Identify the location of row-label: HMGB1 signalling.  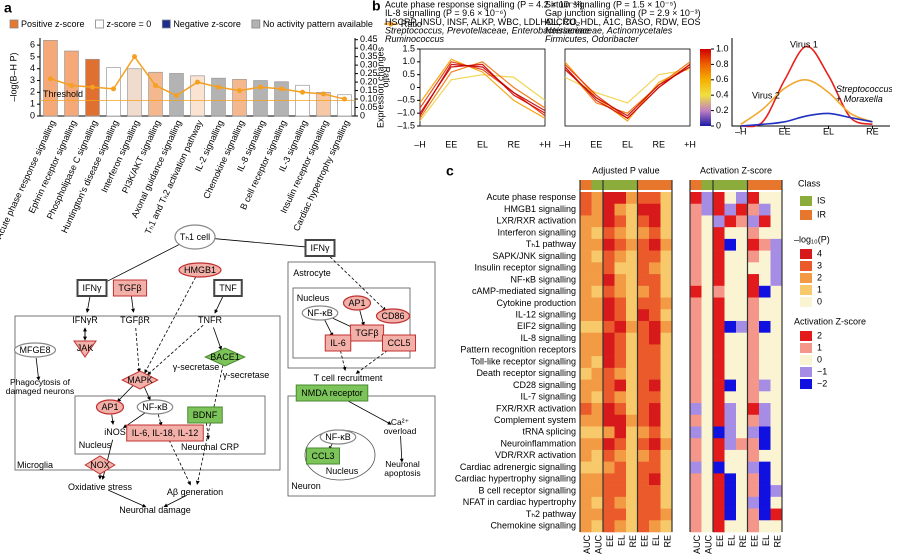
(540, 209).